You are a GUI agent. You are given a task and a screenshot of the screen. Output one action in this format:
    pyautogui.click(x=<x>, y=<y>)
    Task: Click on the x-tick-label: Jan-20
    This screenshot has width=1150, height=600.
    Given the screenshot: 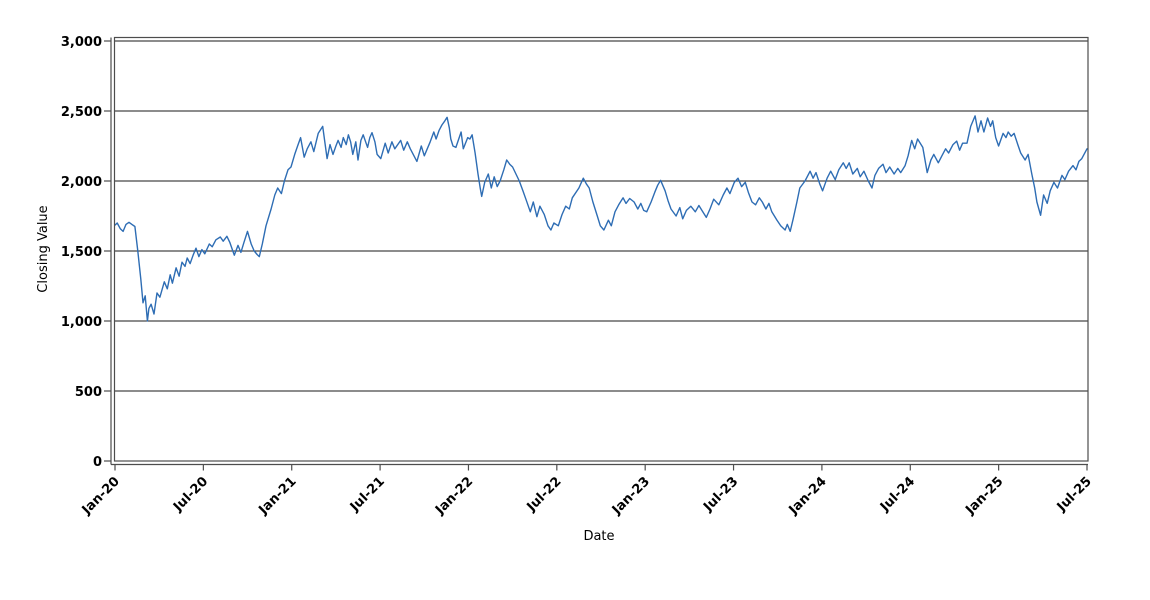 What is the action you would take?
    pyautogui.click(x=101, y=496)
    